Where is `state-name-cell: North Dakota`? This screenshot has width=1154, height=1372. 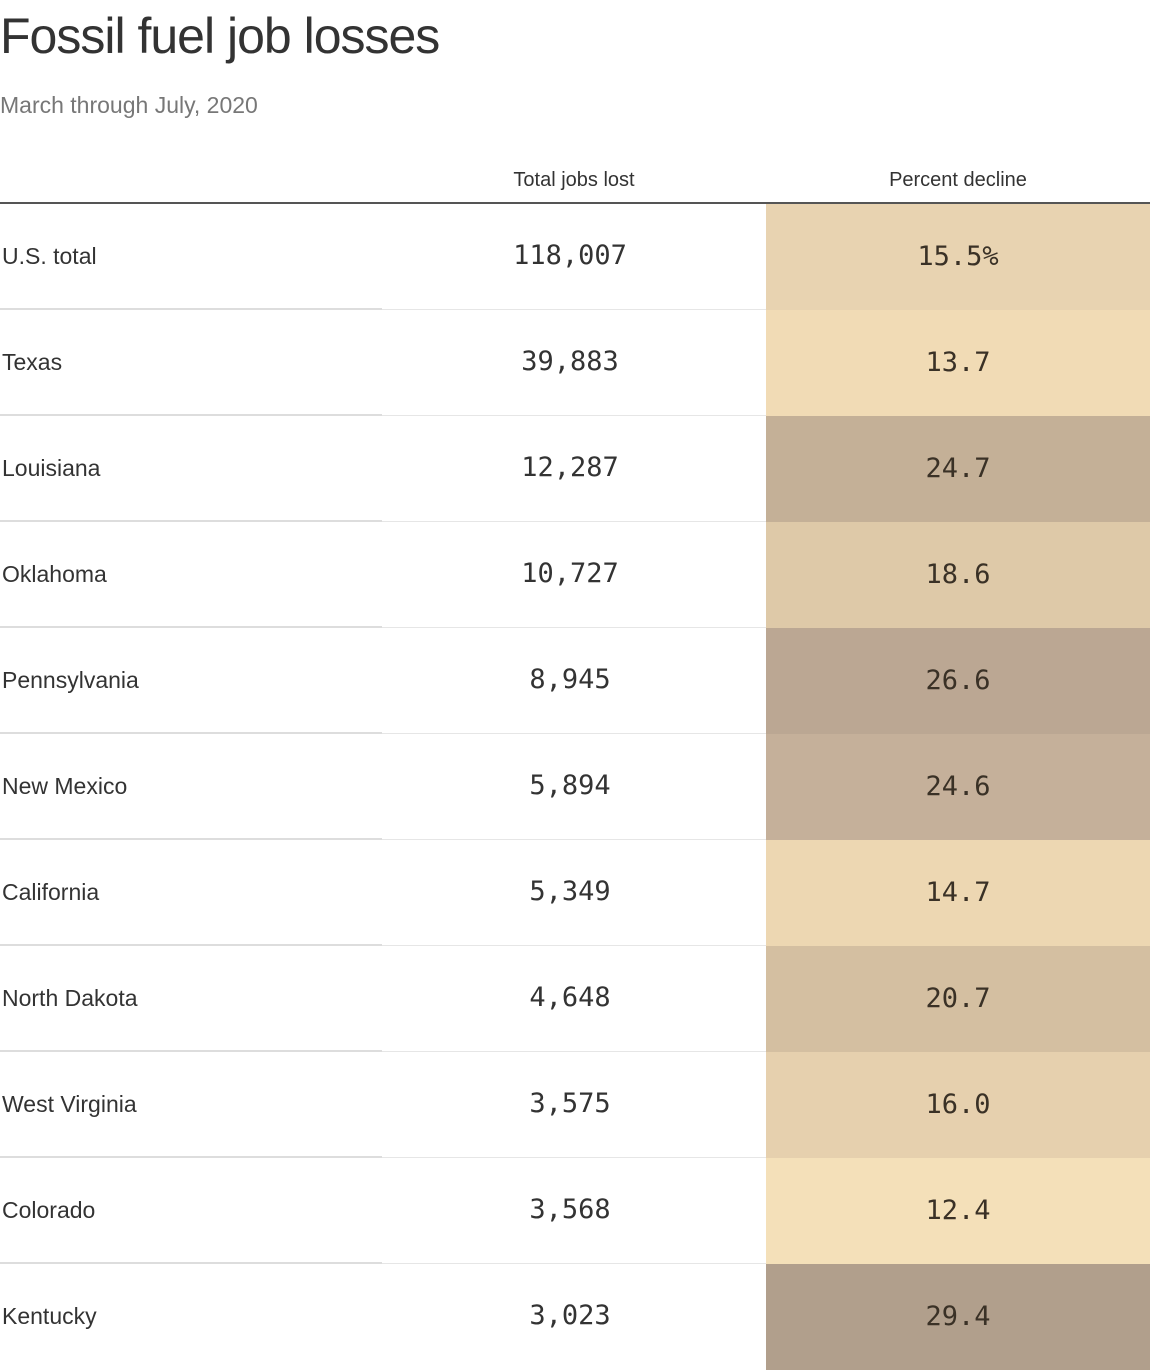
state-name-cell: North Dakota is located at coordinates (70, 998).